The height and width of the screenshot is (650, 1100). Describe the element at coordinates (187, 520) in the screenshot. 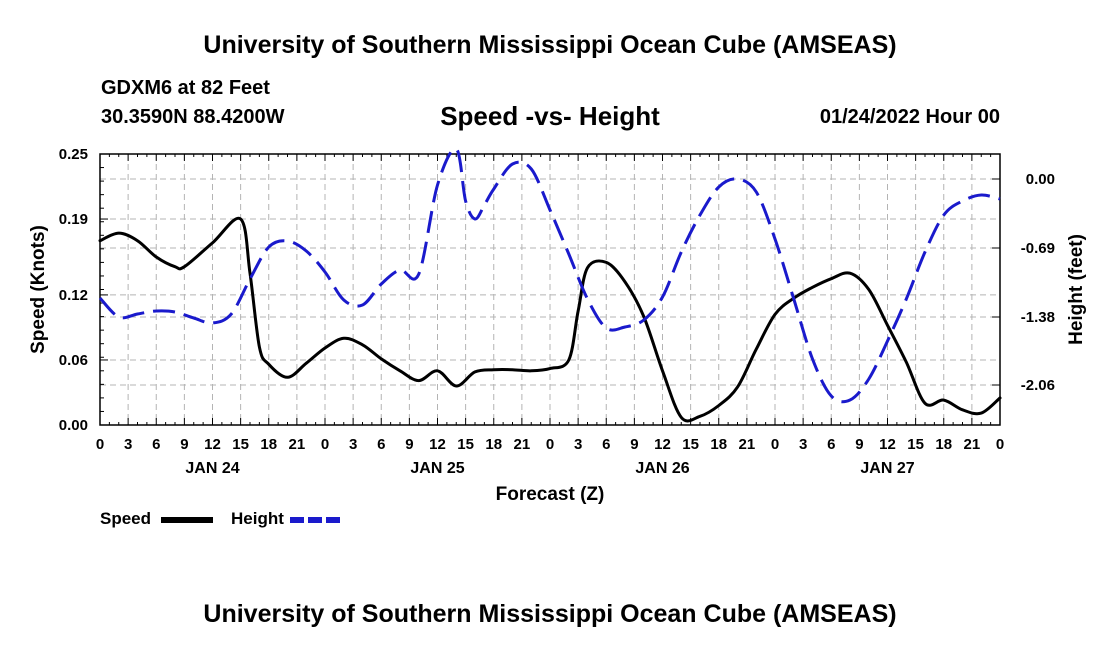

I see `legend-speed-swatch` at that location.